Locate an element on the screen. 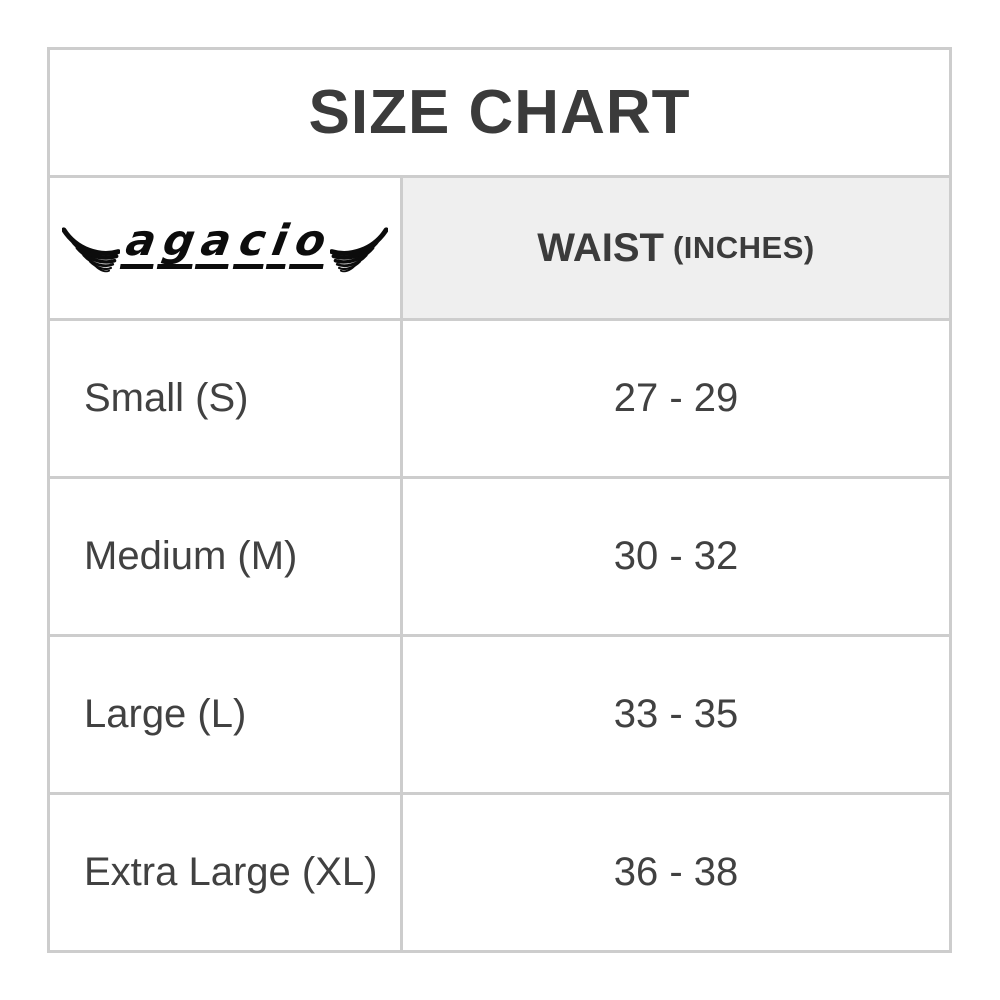  brand-letter: c is located at coordinates (251, 242).